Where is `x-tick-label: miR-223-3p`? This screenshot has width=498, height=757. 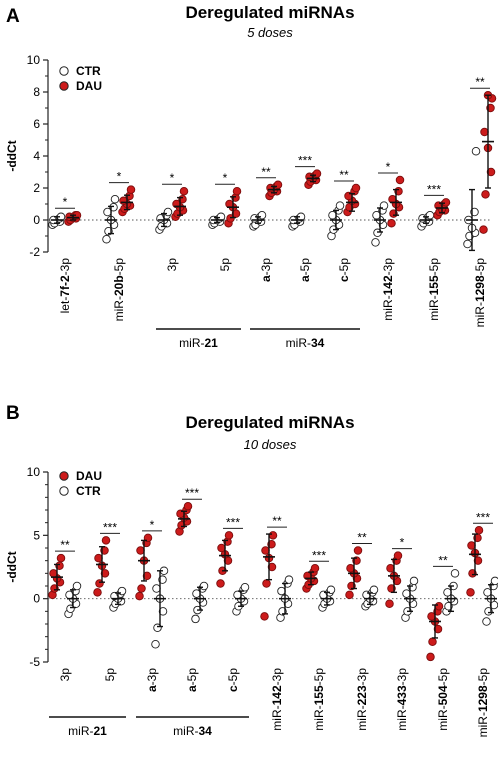 x-tick-label: miR-223-3p is located at coordinates (362, 699).